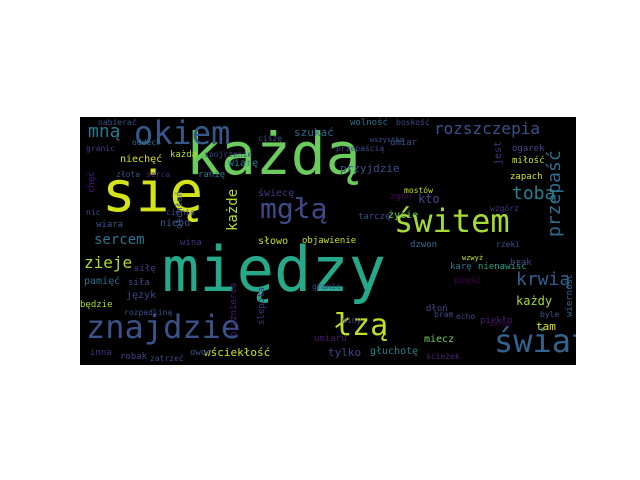  Describe the element at coordinates (228, 154) in the screenshot. I see `word: spojrzenie` at that location.